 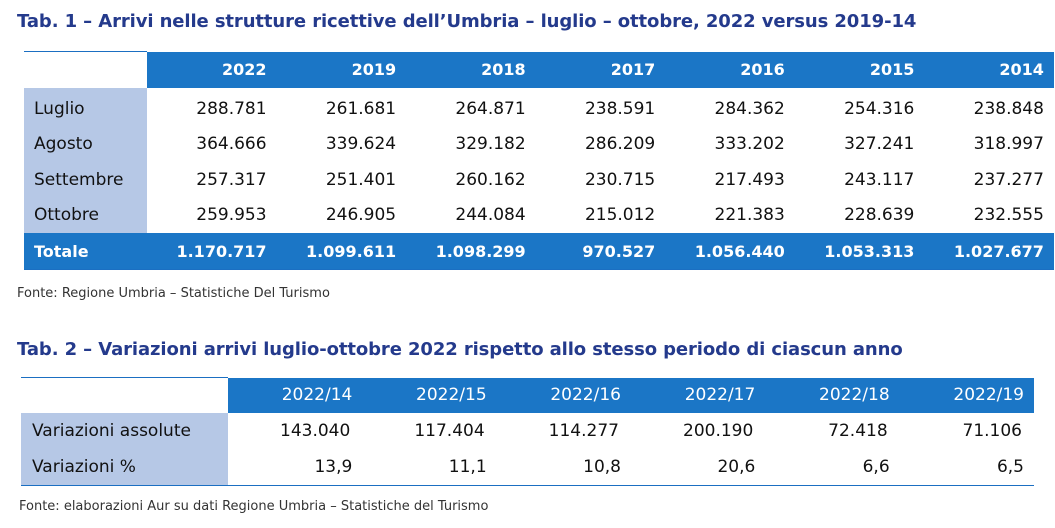 I want to click on table-cell: 246.905, so click(x=361, y=215).